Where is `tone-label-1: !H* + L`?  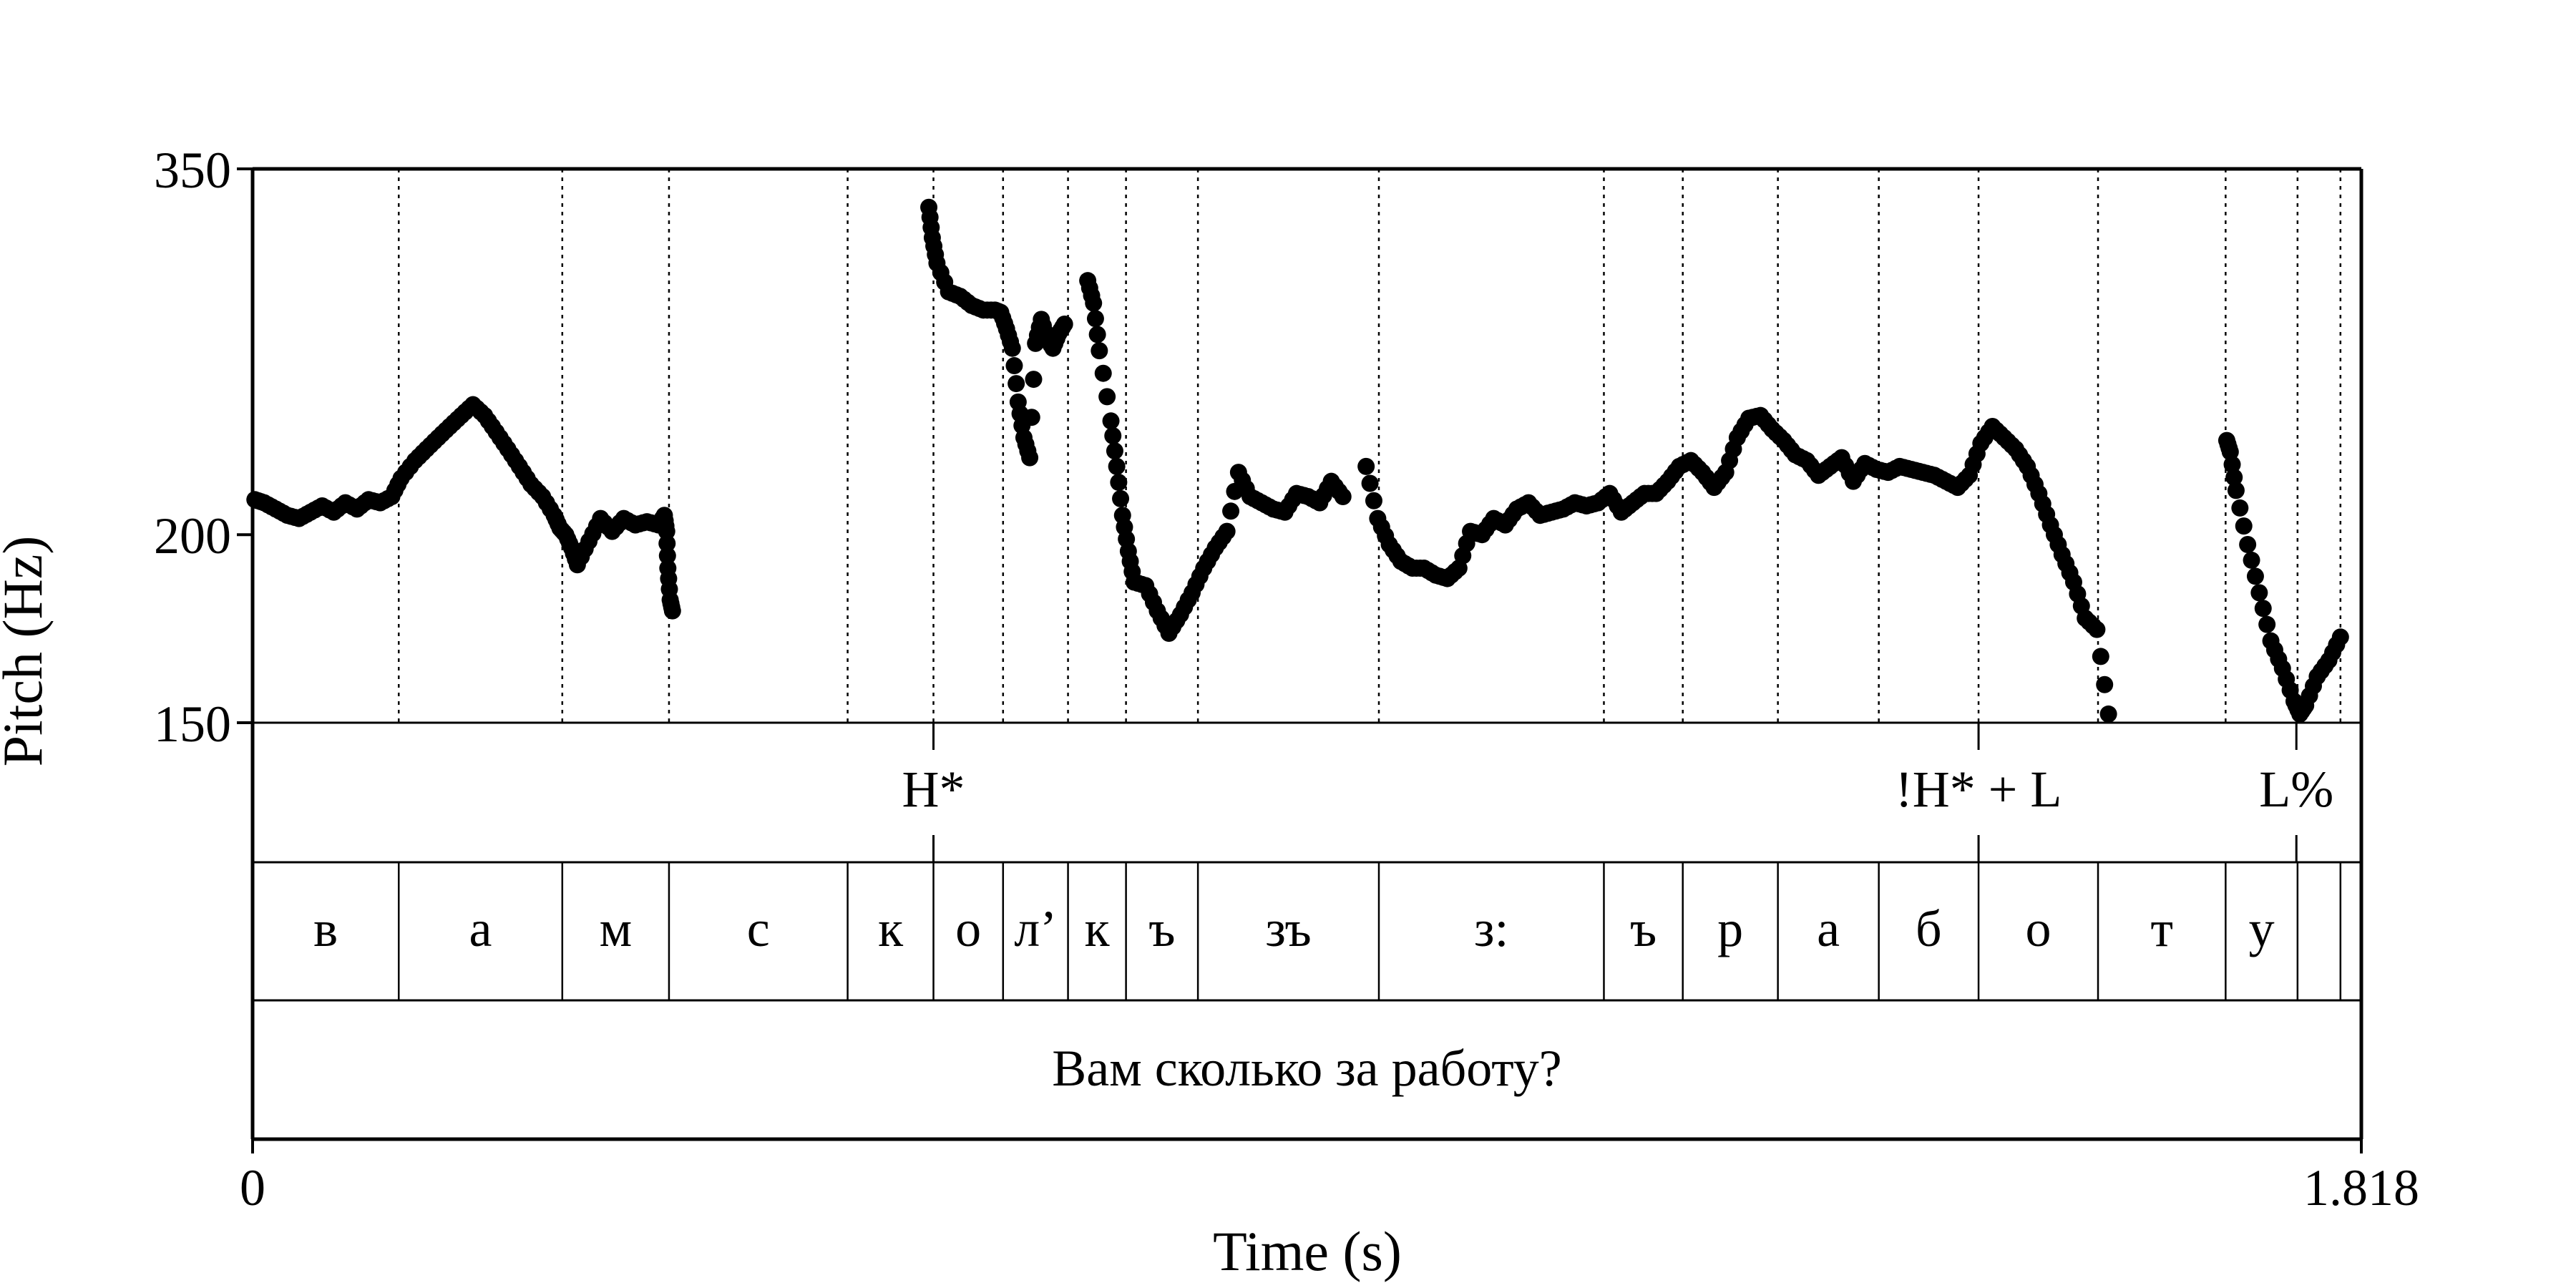
tone-label-1: !H* + L is located at coordinates (1979, 789).